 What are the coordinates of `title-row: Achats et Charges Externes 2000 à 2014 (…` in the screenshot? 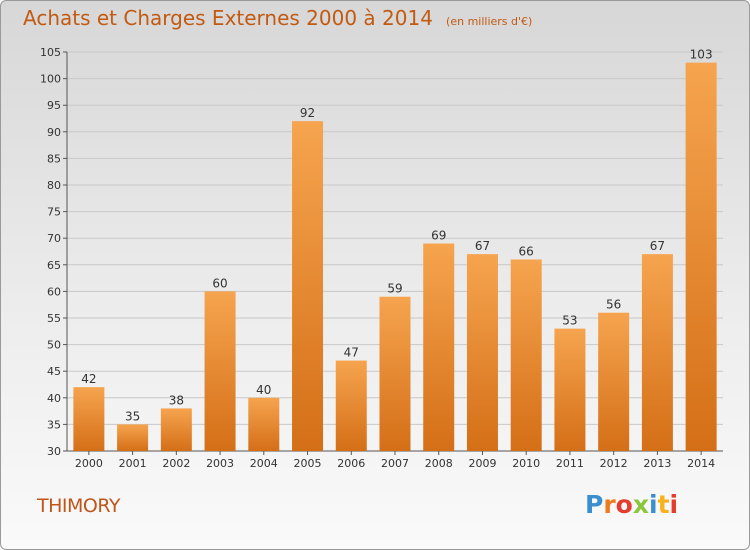 It's located at (277, 18).